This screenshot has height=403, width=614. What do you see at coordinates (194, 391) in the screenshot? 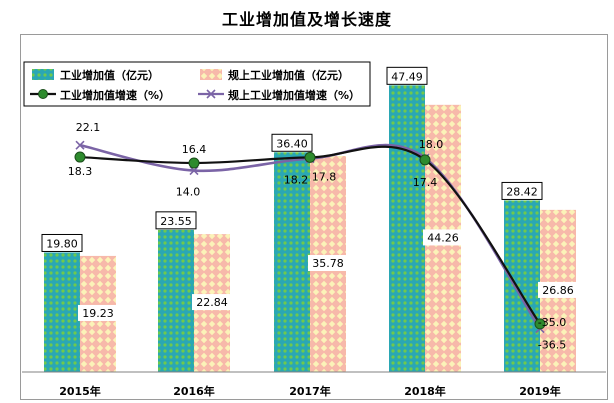
I see `x-tick-label: 2016年` at bounding box center [194, 391].